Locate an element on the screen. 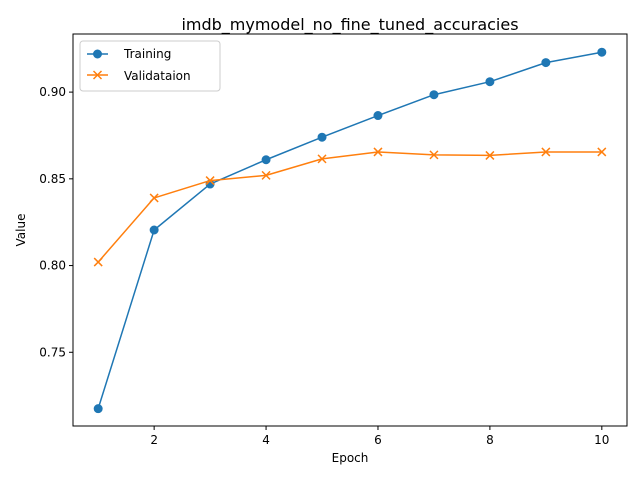  y-tick-label: 0.80 is located at coordinates (52, 266).